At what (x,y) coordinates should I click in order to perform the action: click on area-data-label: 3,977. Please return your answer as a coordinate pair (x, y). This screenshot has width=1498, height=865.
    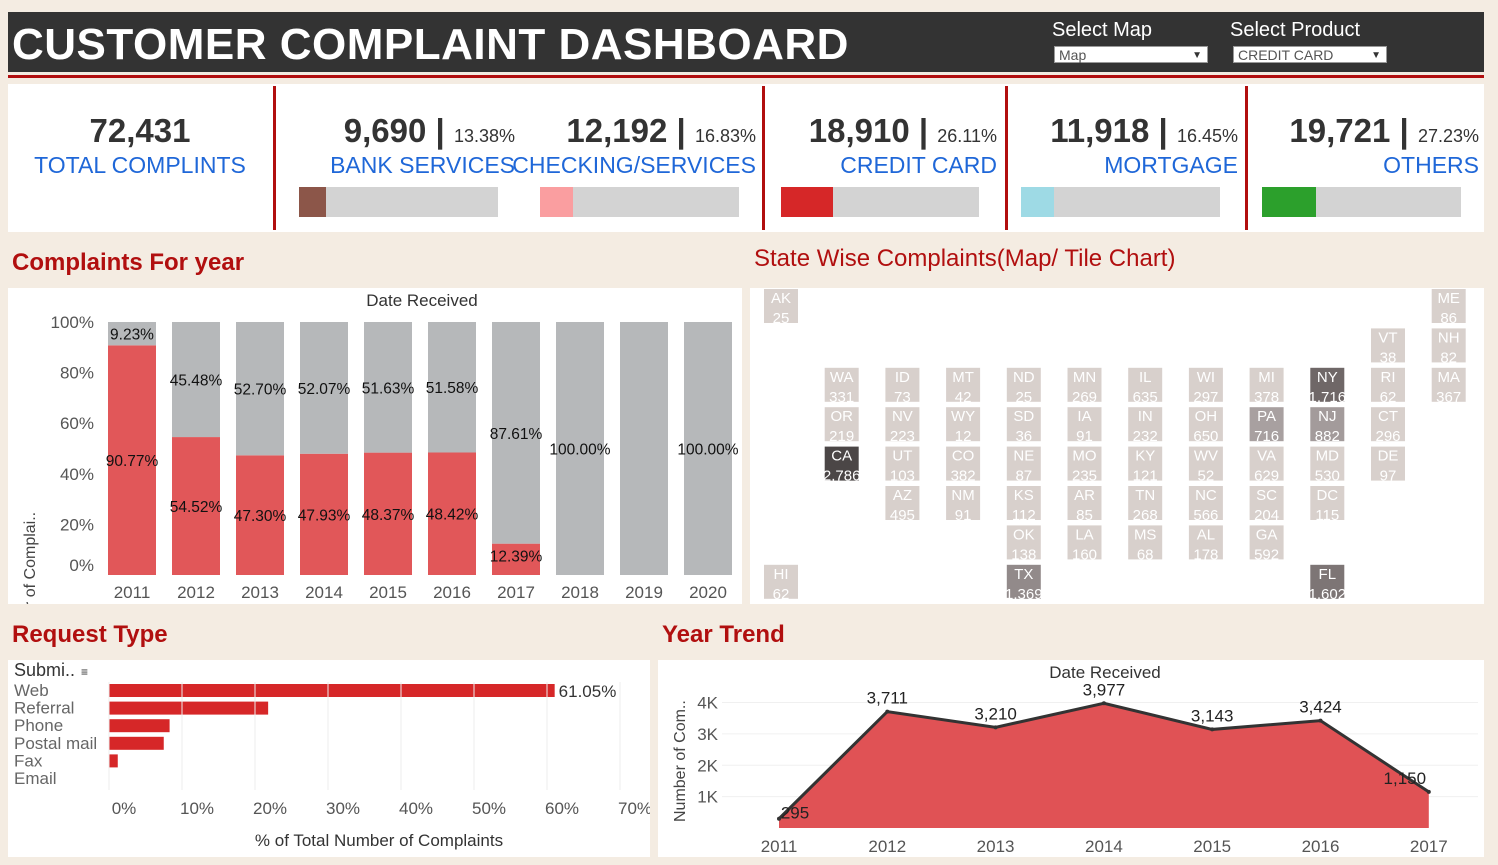
    Looking at the image, I should click on (1104, 689).